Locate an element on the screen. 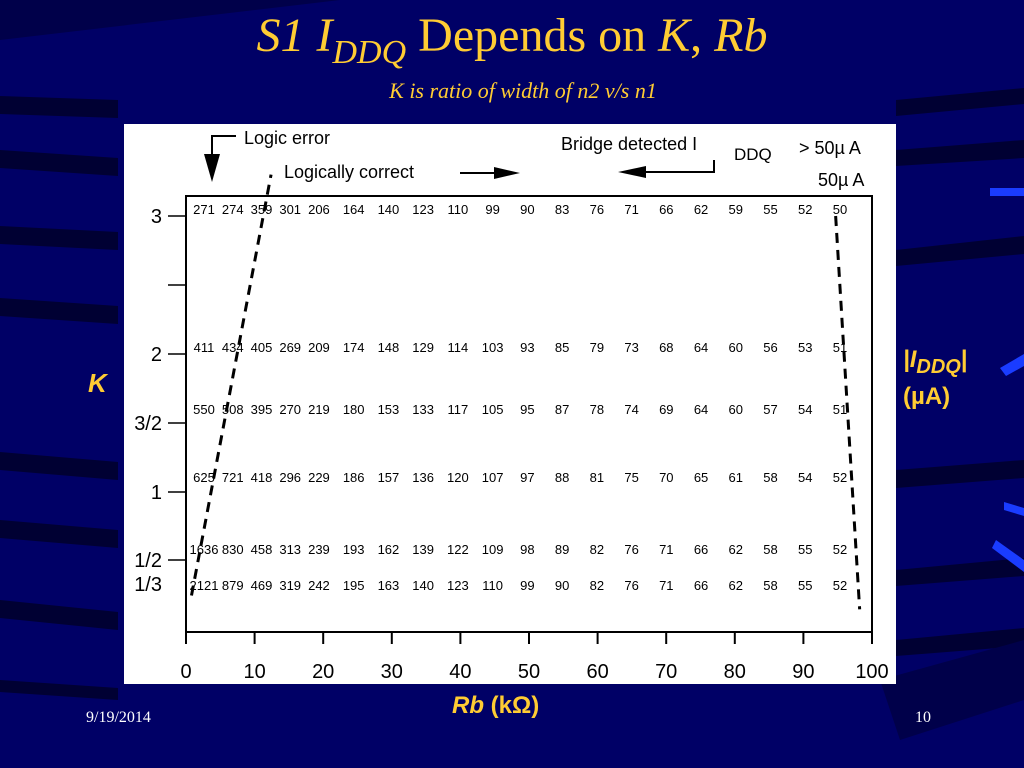 The width and height of the screenshot is (1024, 768). table-cell: 117 is located at coordinates (458, 409).